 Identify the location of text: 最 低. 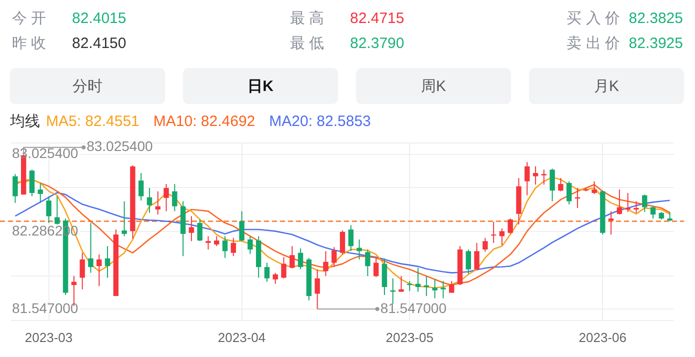
(307, 44).